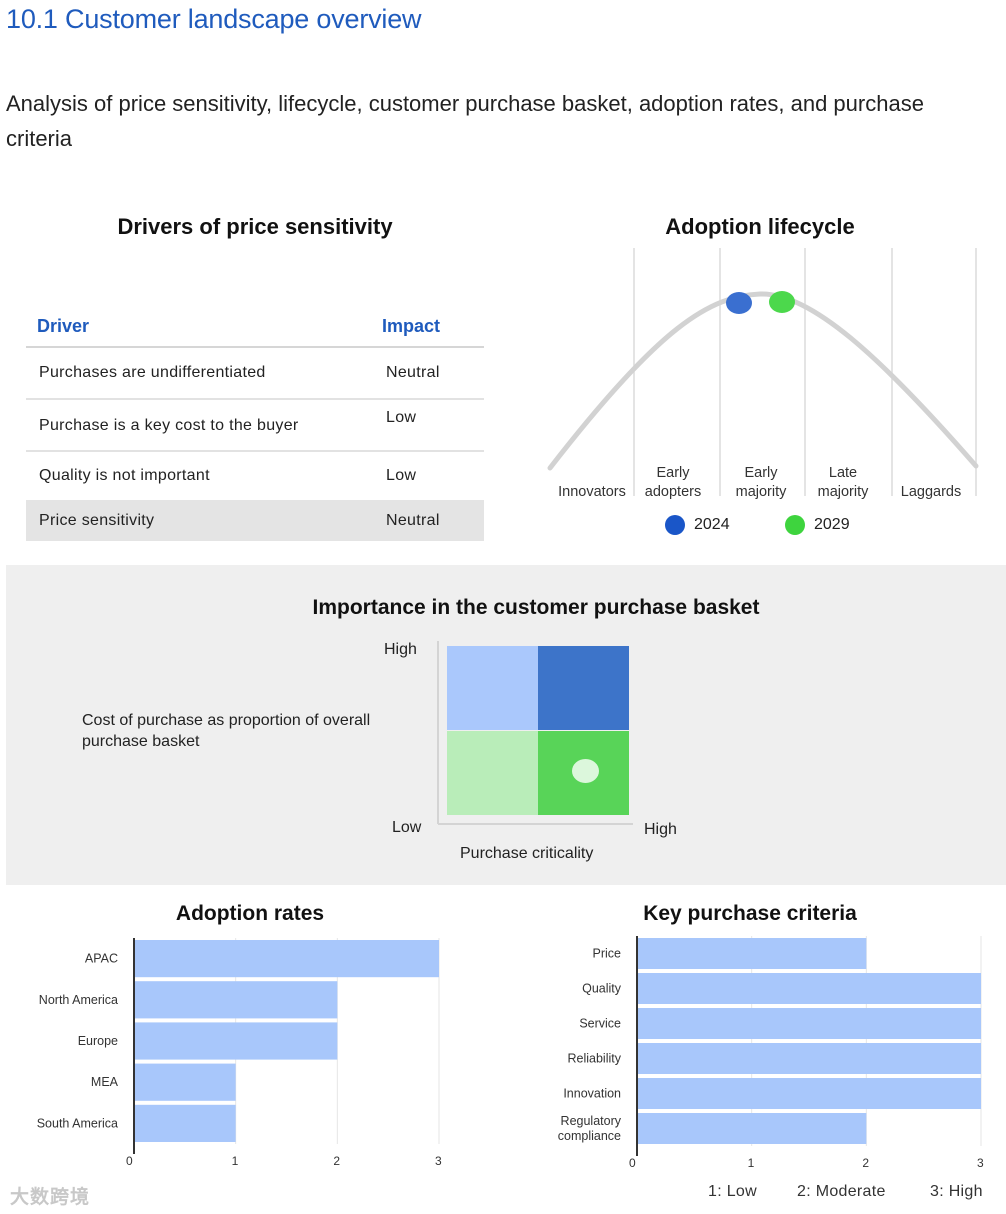 The height and width of the screenshot is (1214, 1006). Describe the element at coordinates (843, 473) in the screenshot. I see `stage-label-line: Late` at that location.